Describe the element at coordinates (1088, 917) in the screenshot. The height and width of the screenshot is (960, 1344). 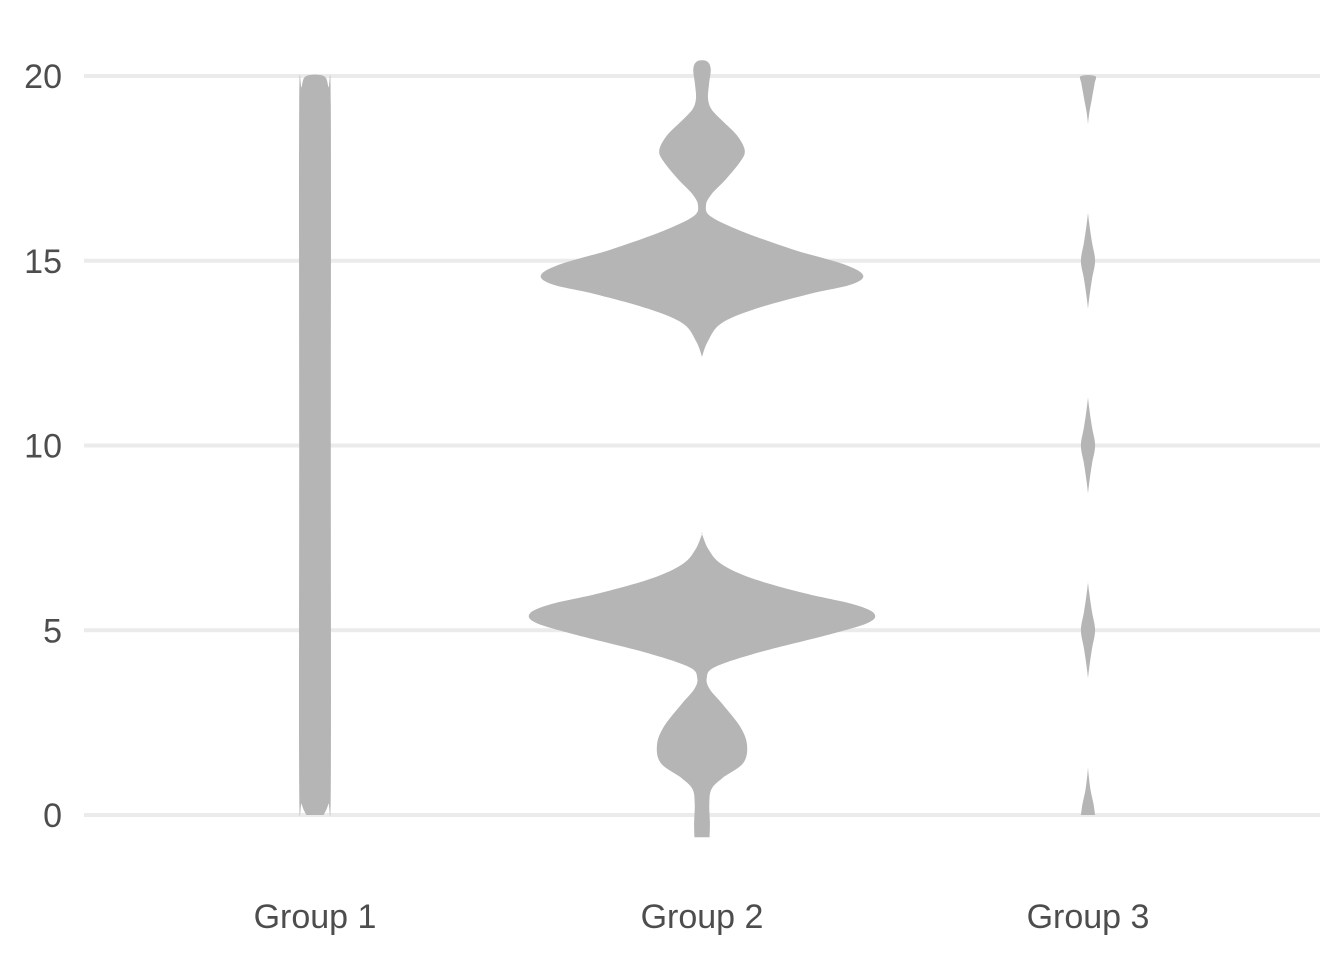
I see `x-tick-label-3: Group 3` at that location.